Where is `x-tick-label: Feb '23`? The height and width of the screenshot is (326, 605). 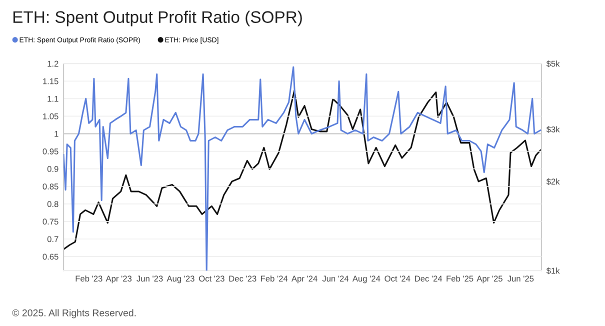
x-tick-label: Feb '23 is located at coordinates (89, 278).